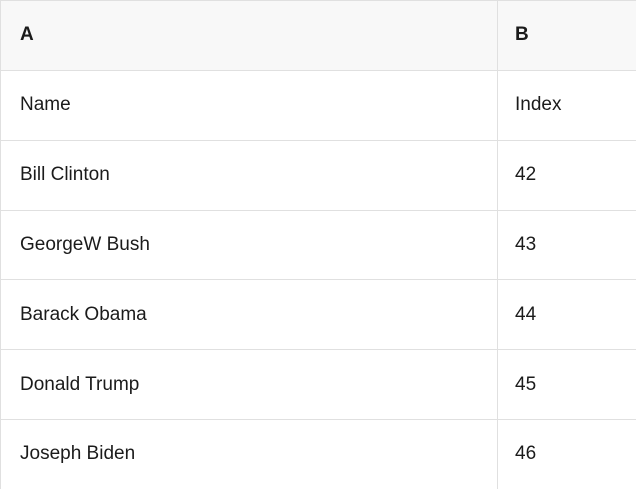  I want to click on cell-index: 43, so click(567, 245).